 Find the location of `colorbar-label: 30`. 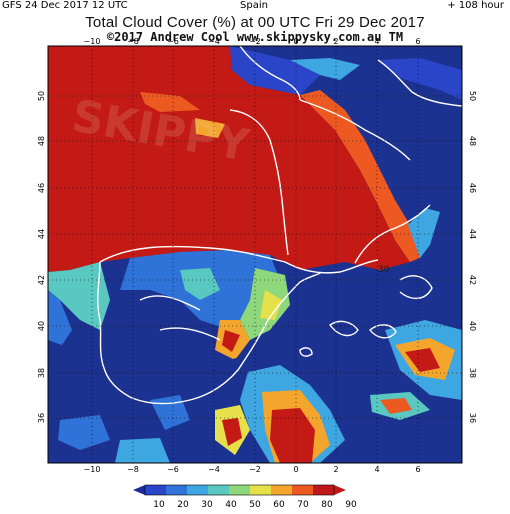

colorbar-label: 30 is located at coordinates (207, 505).